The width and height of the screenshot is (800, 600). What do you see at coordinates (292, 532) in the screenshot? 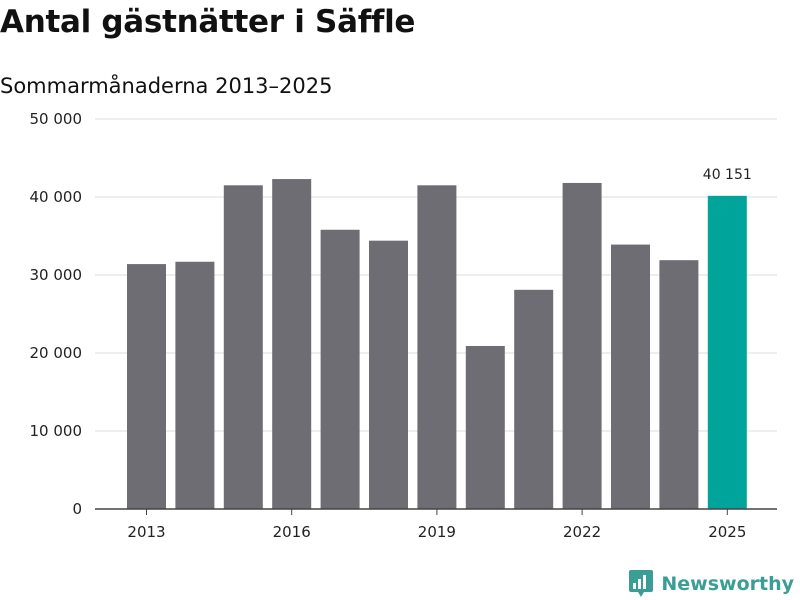
I see `x-tick-label: 2016` at bounding box center [292, 532].